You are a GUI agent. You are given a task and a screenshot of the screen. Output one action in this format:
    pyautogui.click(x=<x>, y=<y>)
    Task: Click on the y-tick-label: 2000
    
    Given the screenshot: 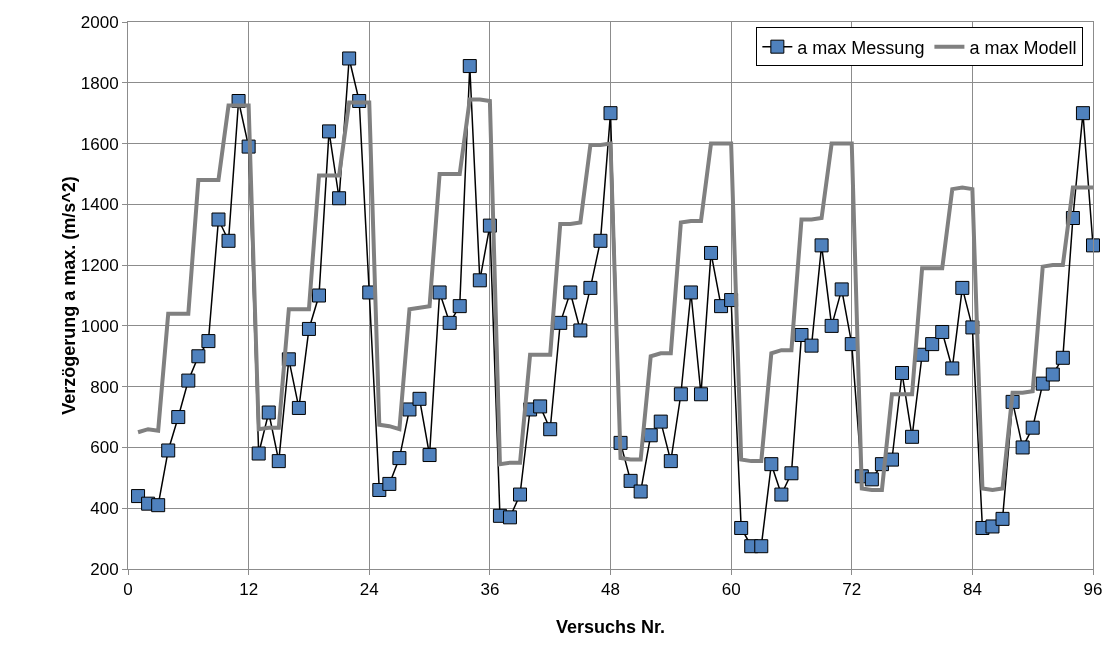 What is the action you would take?
    pyautogui.click(x=99, y=22)
    